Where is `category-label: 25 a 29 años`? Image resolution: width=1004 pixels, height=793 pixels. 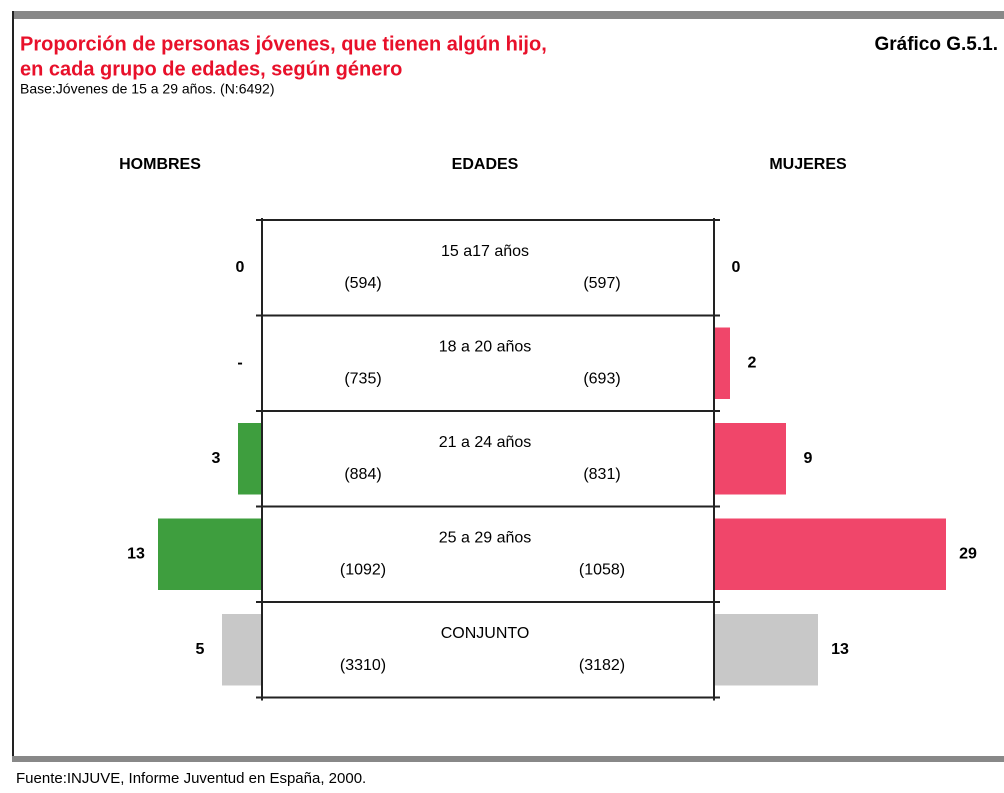
category-label: 25 a 29 años is located at coordinates (485, 538).